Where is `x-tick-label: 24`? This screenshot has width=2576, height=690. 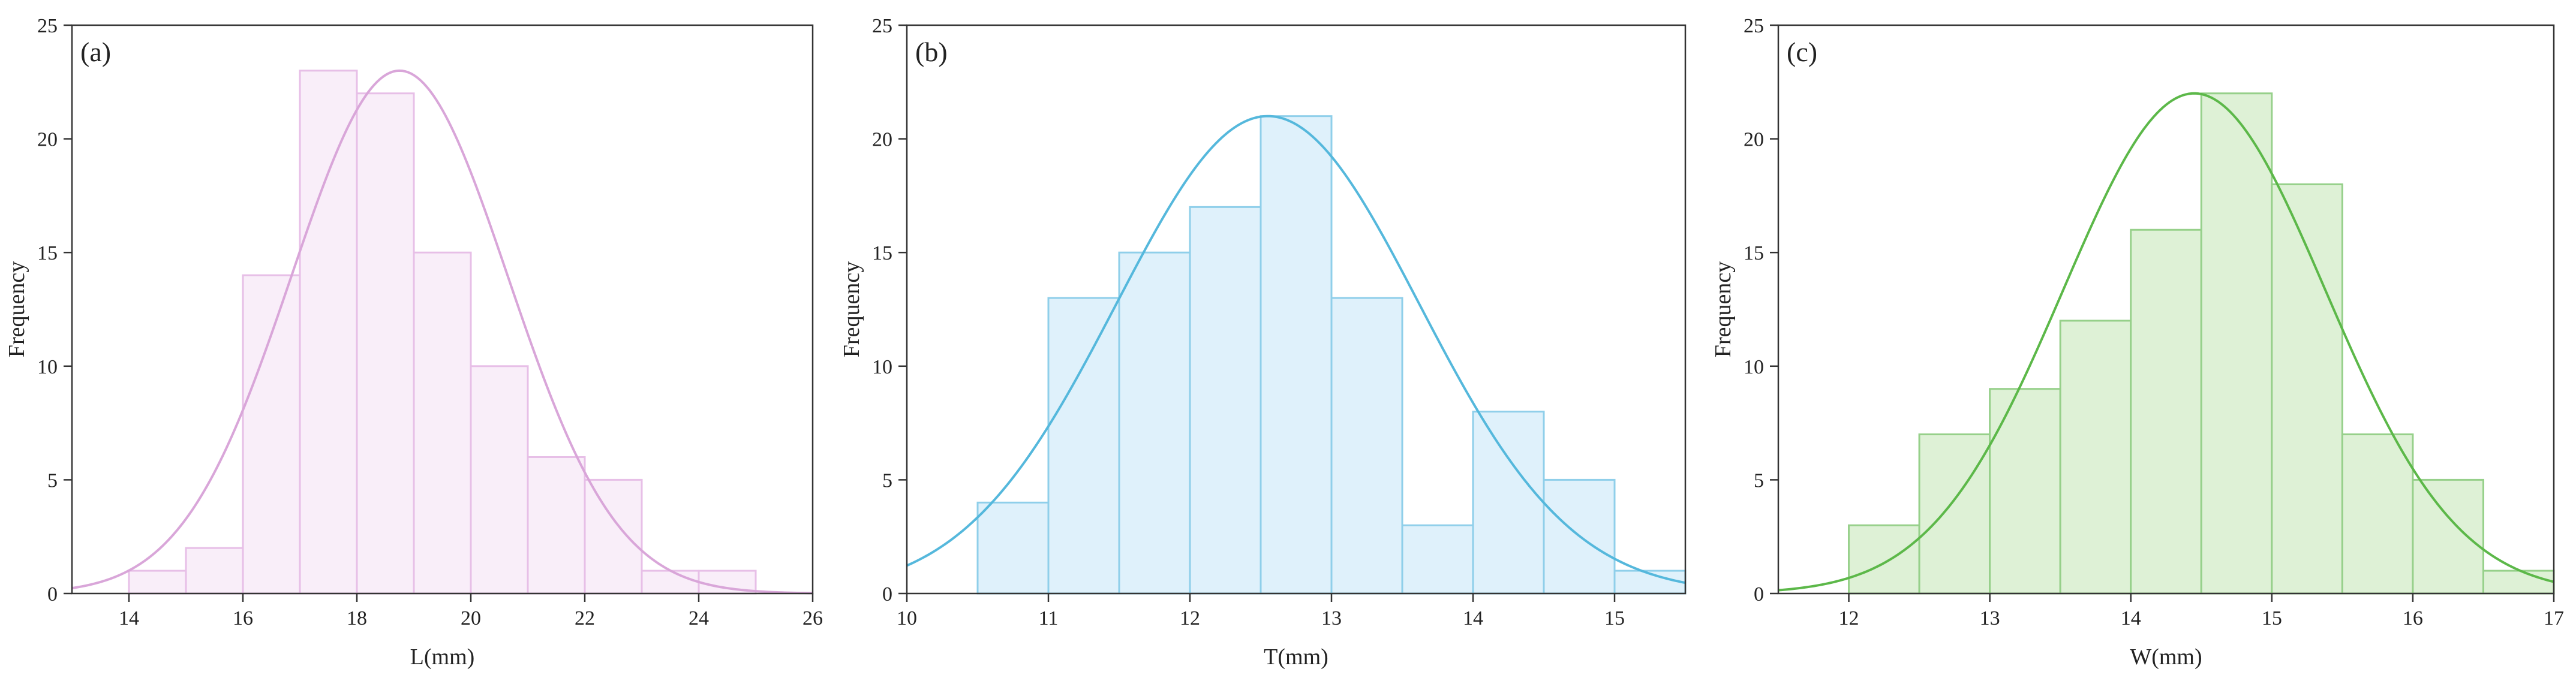
x-tick-label: 24 is located at coordinates (699, 618).